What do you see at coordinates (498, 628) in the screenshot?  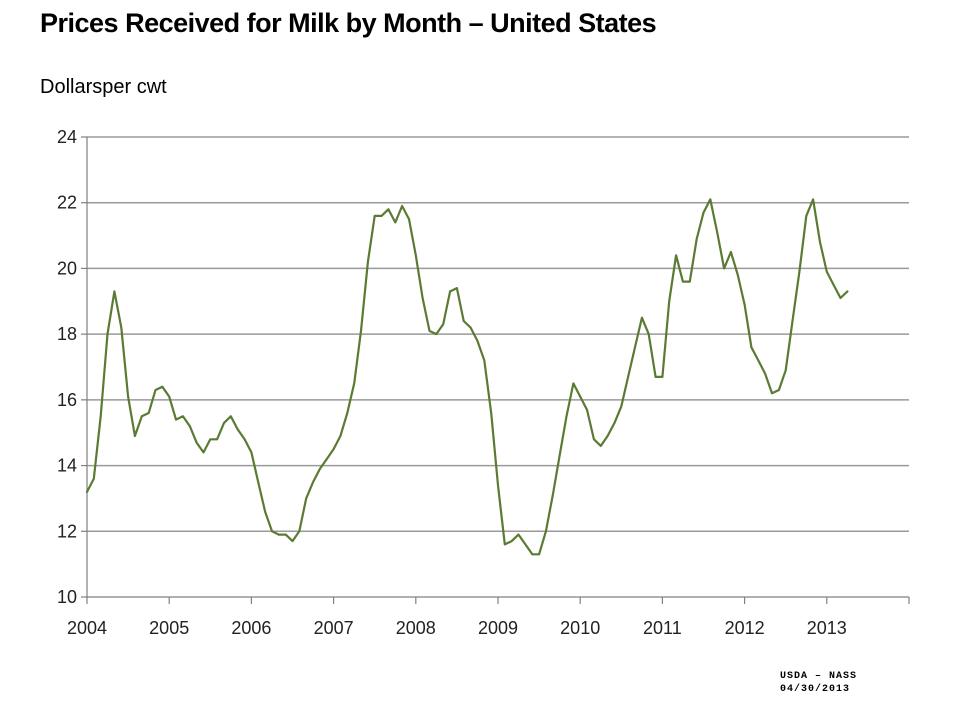 I see `x-tick-label-2009: 2009` at bounding box center [498, 628].